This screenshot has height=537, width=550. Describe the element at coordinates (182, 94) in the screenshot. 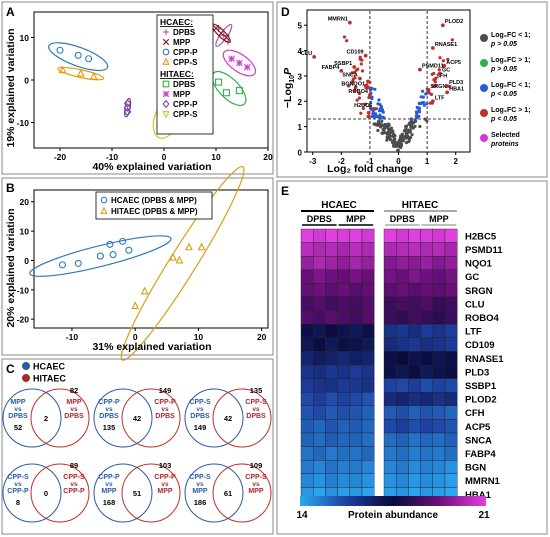

I see `panel-a-legend-entry: MPP` at that location.